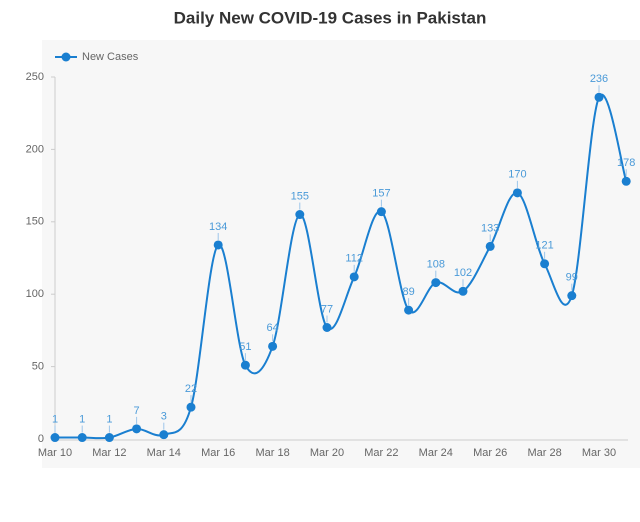 This screenshot has height=522, width=640. Describe the element at coordinates (599, 79) in the screenshot. I see `data-label: 236` at that location.